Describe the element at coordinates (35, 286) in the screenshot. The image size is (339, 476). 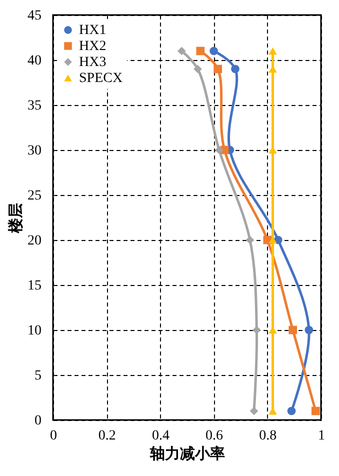
I see `y-tick-label: 15` at that location.